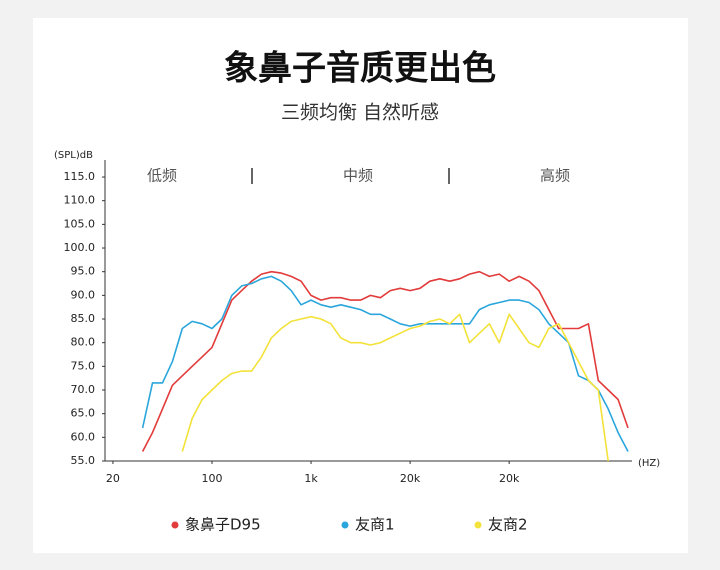 The image size is (720, 570). Describe the element at coordinates (162, 176) in the screenshot. I see `band-label: 低频` at that location.